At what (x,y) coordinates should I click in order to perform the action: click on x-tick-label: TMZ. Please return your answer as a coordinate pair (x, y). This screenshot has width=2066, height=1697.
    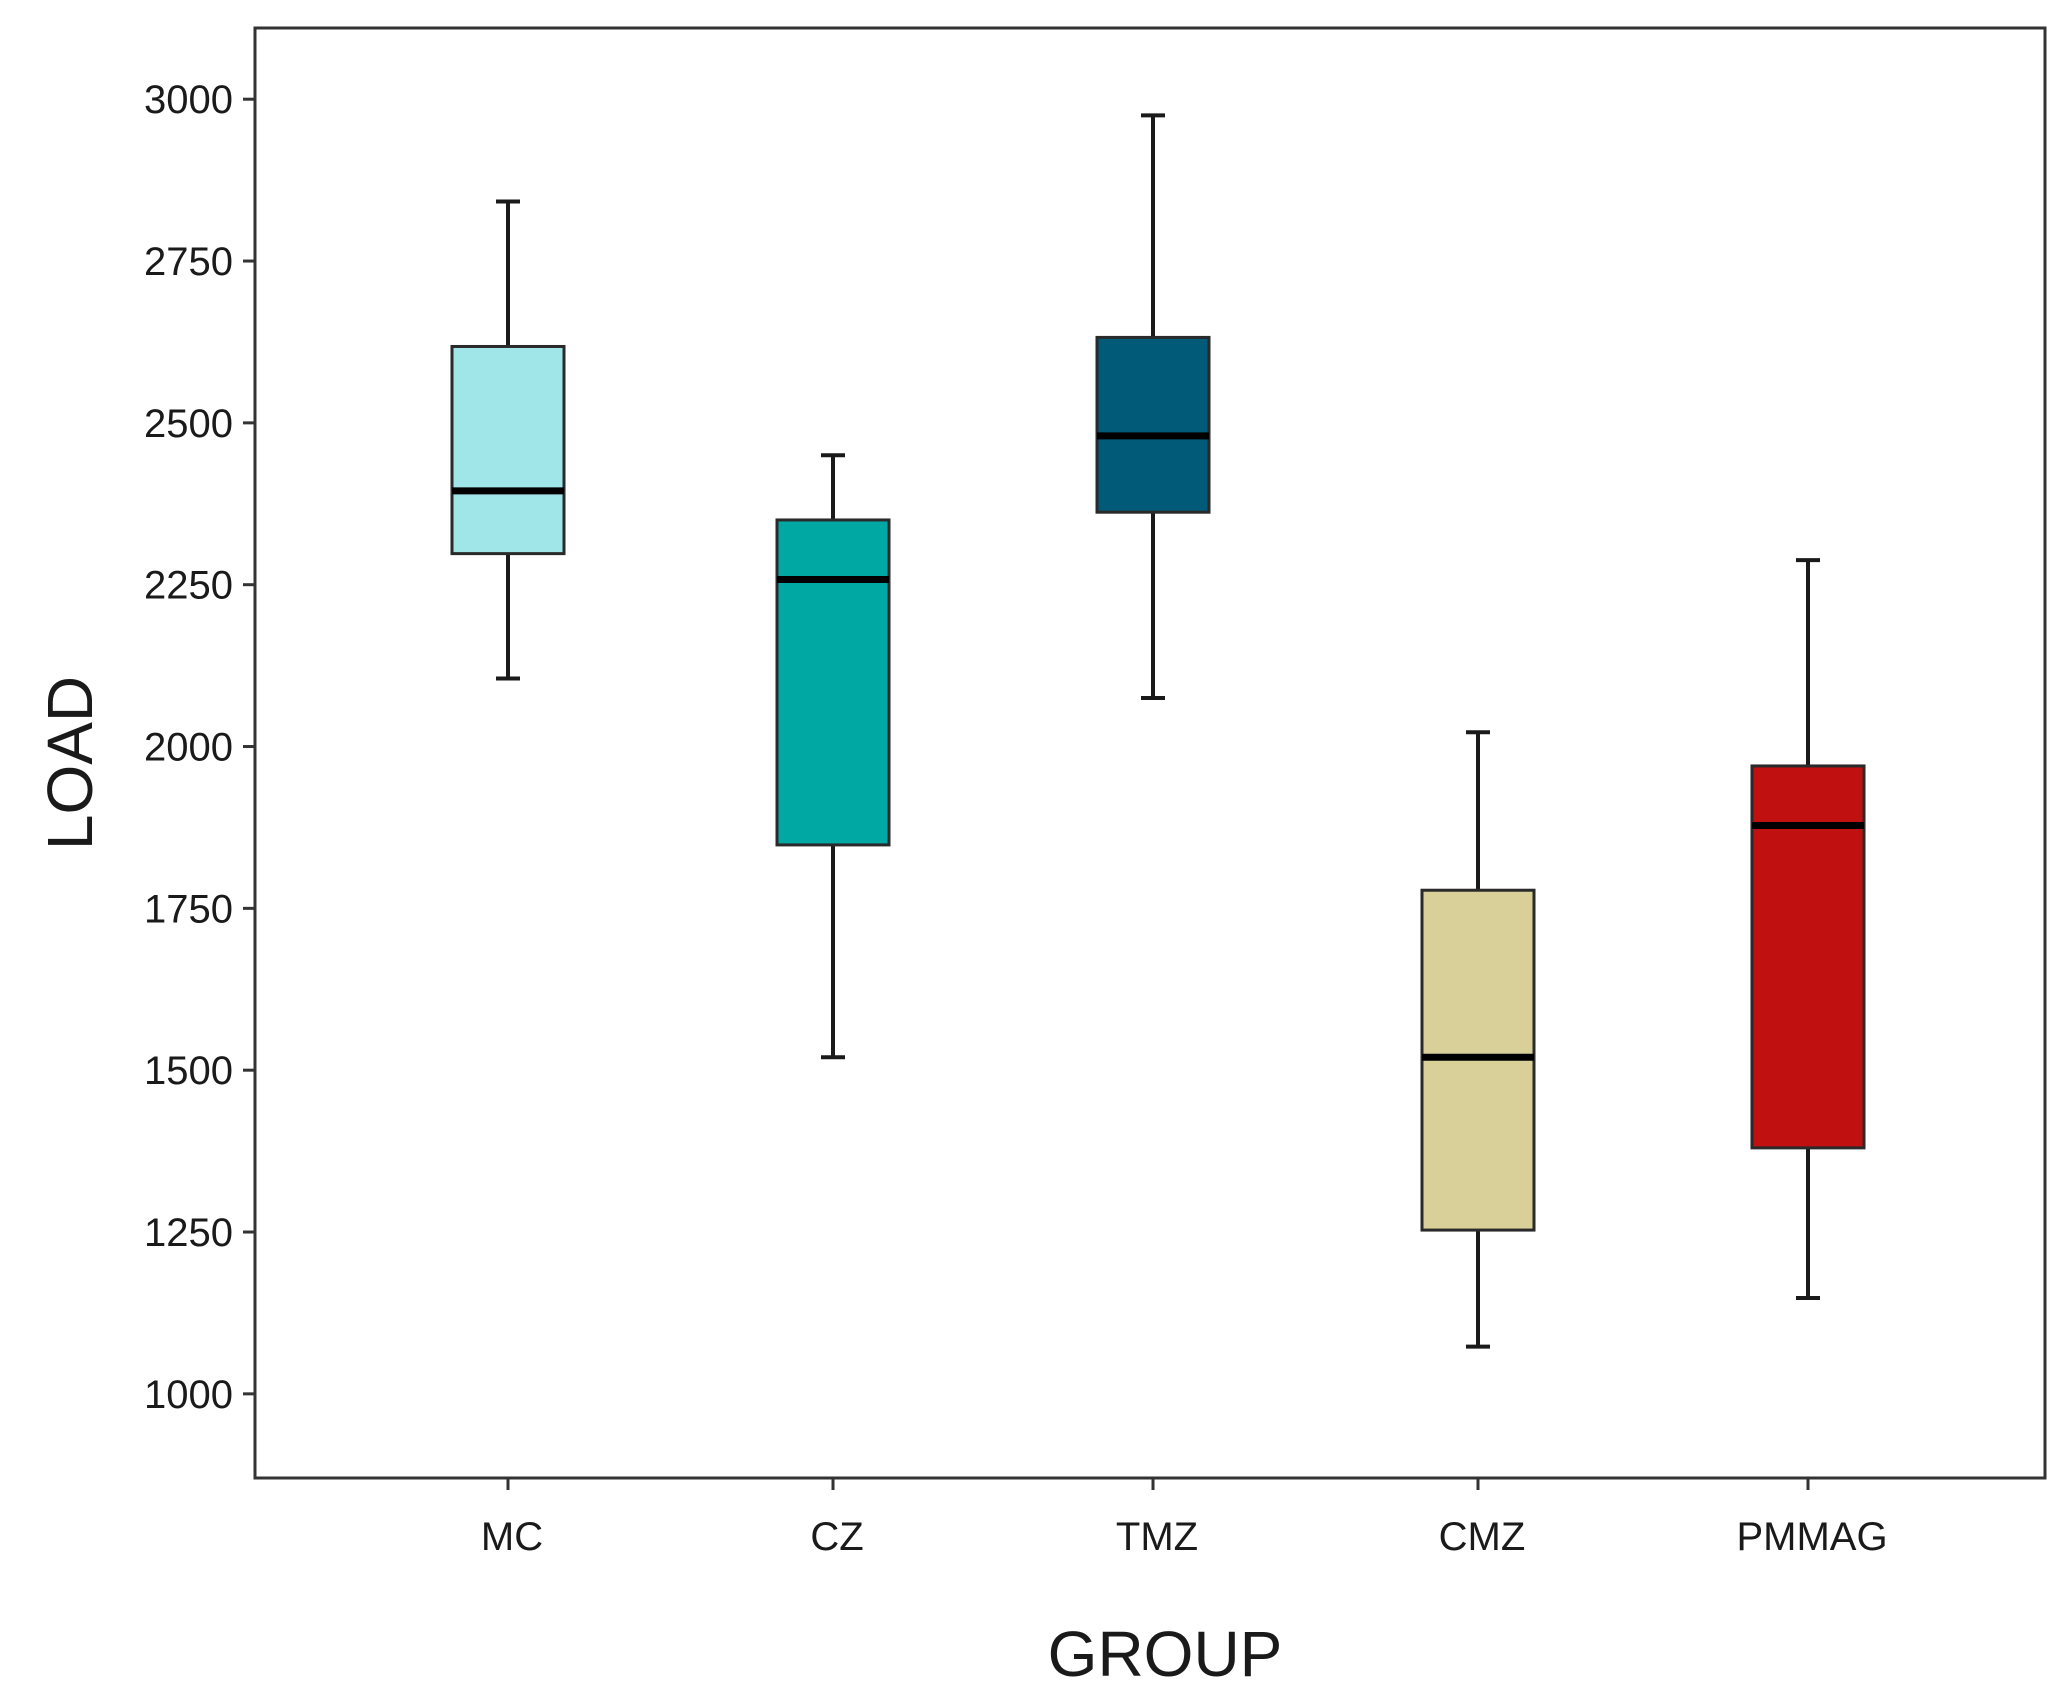
    Looking at the image, I should click on (1157, 1537).